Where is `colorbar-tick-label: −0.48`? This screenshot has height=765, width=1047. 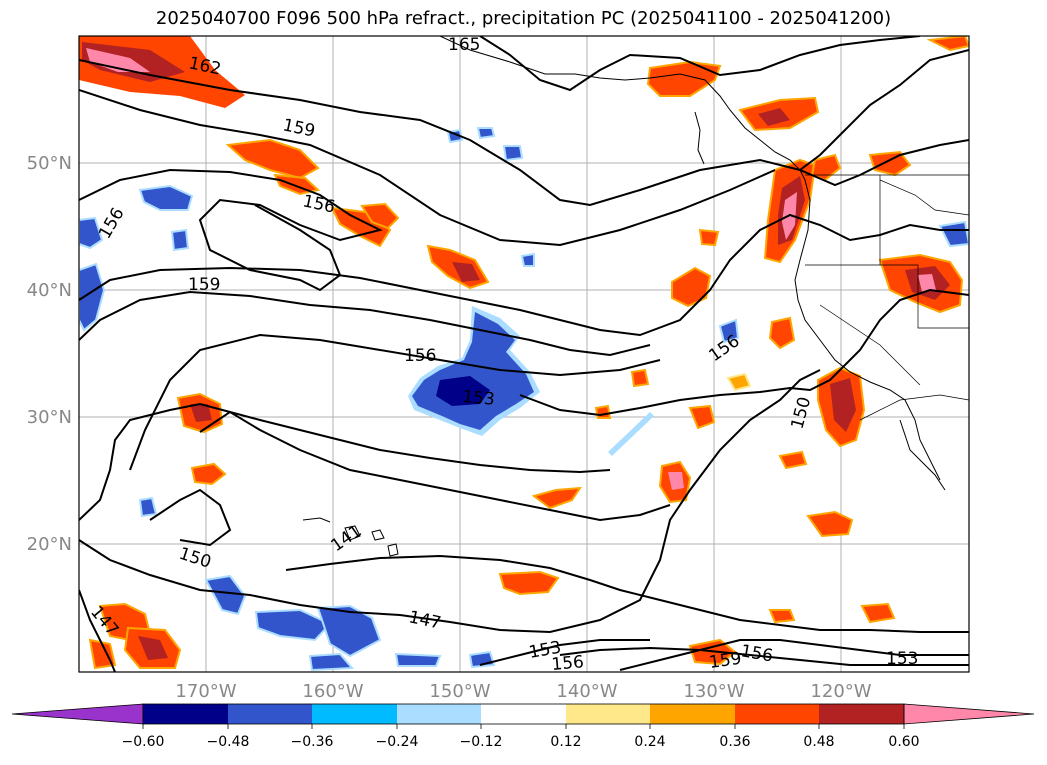 colorbar-tick-label: −0.48 is located at coordinates (228, 742).